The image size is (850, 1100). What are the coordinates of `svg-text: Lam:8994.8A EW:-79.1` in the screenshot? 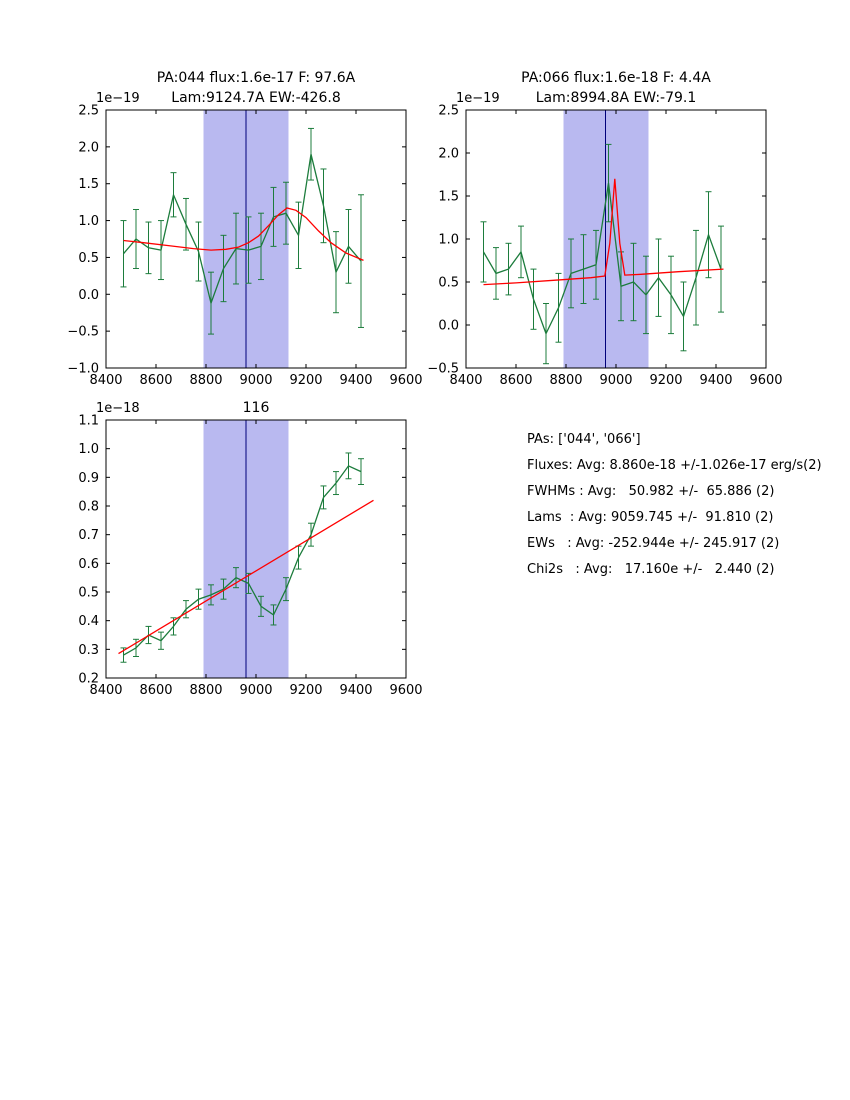 It's located at (616, 98).